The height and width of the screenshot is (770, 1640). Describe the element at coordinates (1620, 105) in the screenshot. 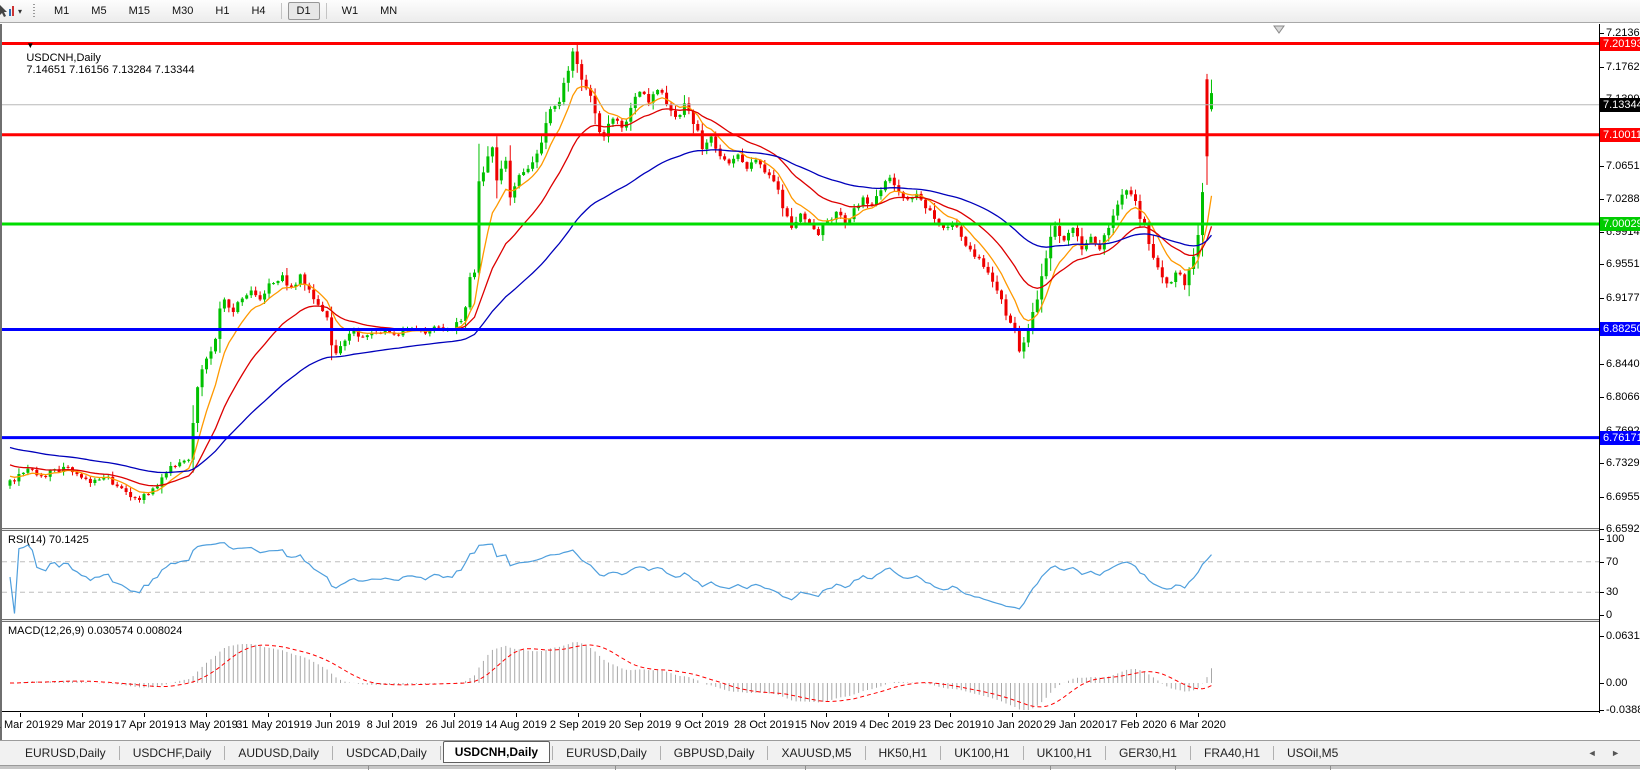

I see `price-tag: 7.13344` at that location.